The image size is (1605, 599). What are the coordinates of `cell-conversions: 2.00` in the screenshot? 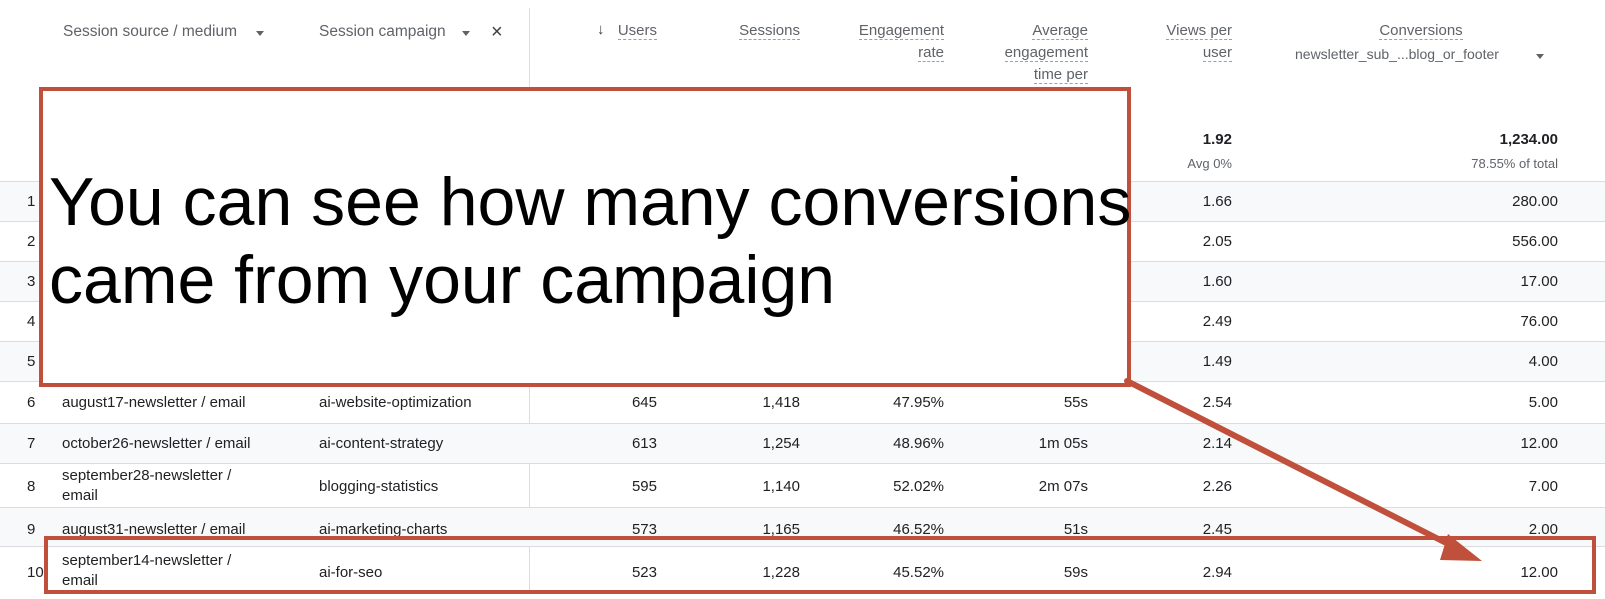 It's located at (1543, 529).